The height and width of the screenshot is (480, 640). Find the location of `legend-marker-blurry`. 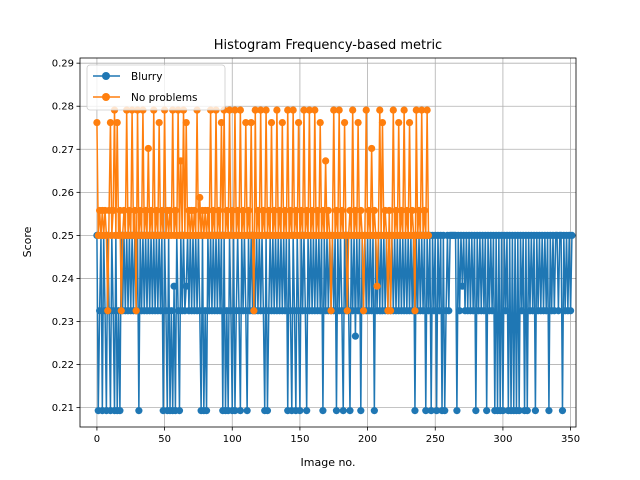

legend-marker-blurry is located at coordinates (106, 76).